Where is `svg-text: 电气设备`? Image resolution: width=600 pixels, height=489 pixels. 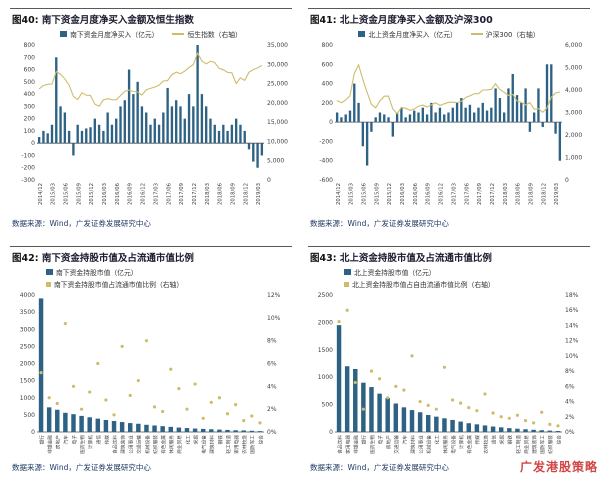
svg-text: 电气设备 is located at coordinates (204, 444).